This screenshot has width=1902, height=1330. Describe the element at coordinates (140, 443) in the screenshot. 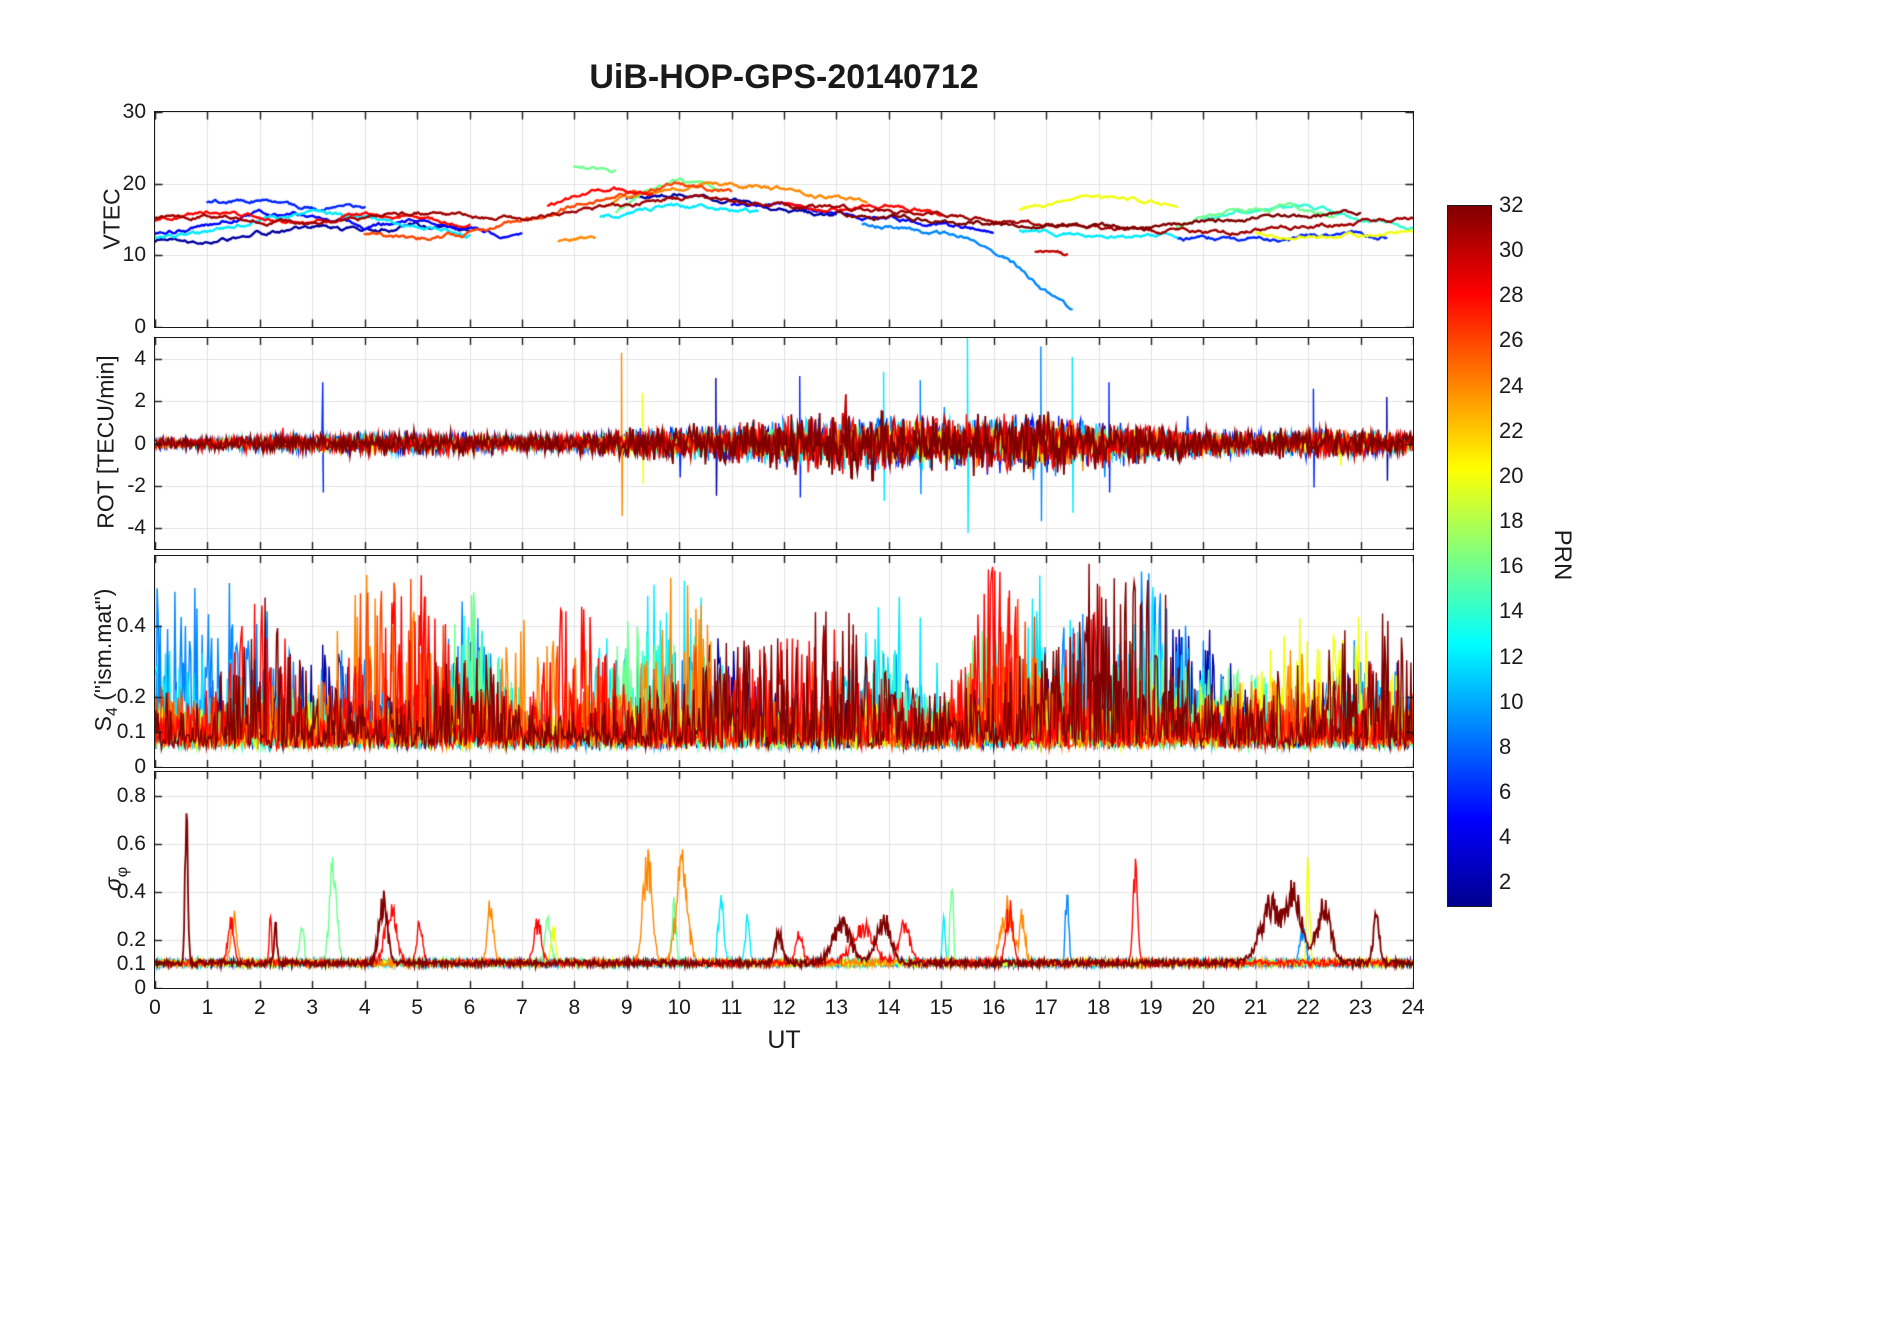

I see `y-tick-label-panel1: 0` at that location.